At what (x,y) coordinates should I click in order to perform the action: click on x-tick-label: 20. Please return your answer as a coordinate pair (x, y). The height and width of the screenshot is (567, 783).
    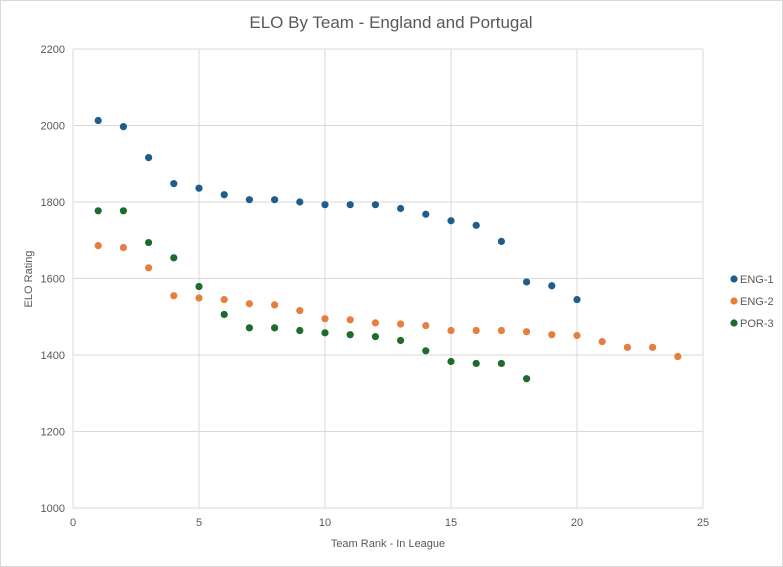
    Looking at the image, I should click on (577, 523).